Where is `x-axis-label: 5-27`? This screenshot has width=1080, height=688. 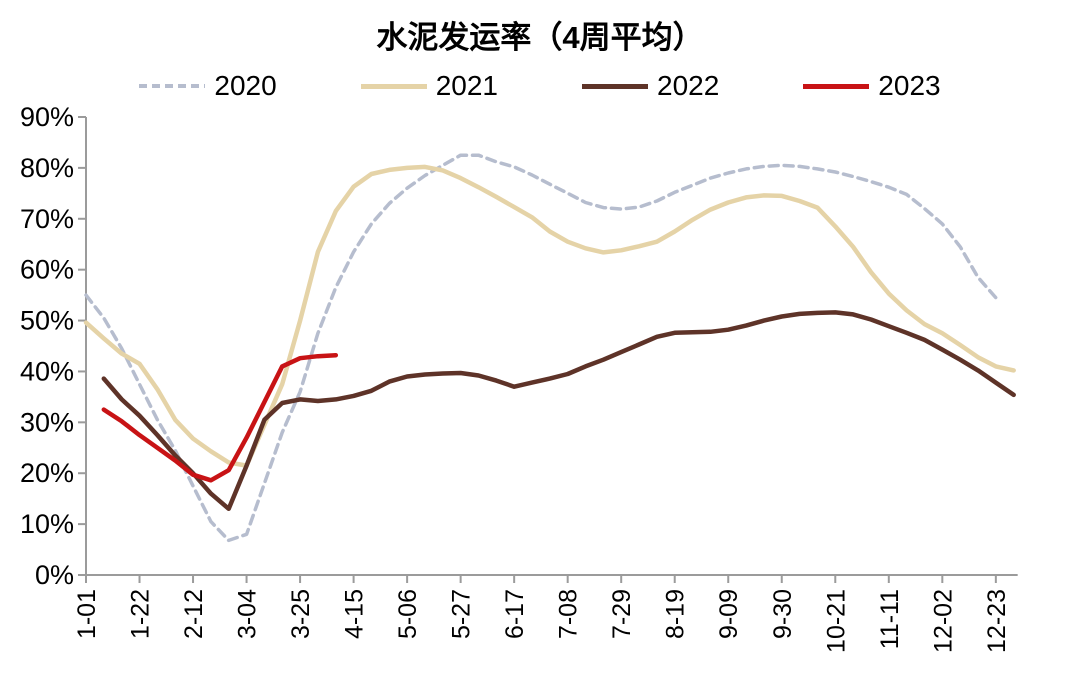 x-axis-label: 5-27 is located at coordinates (462, 614).